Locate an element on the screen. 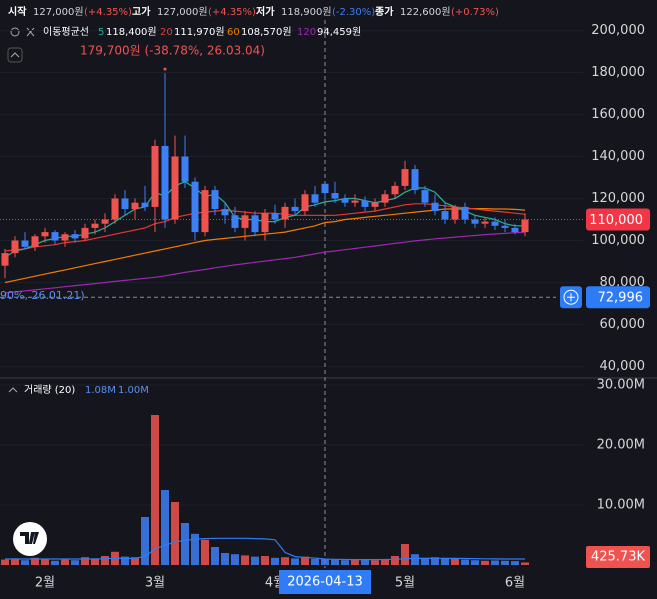 The image size is (657, 599). high-marker is located at coordinates (165, 69).